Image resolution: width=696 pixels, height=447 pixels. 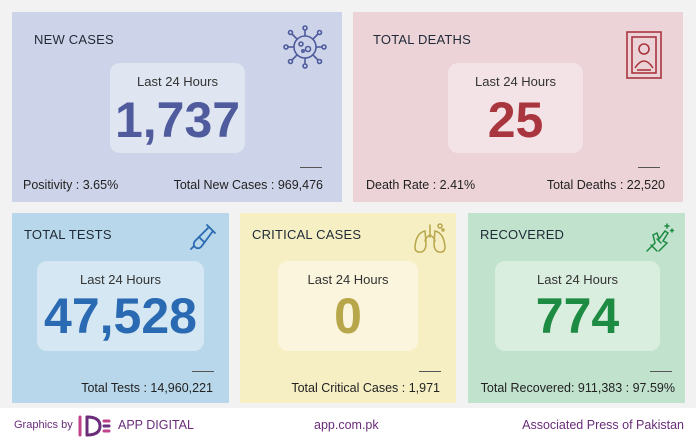 I want to click on critical-cases-period: Last 24 Hours, so click(x=348, y=279).